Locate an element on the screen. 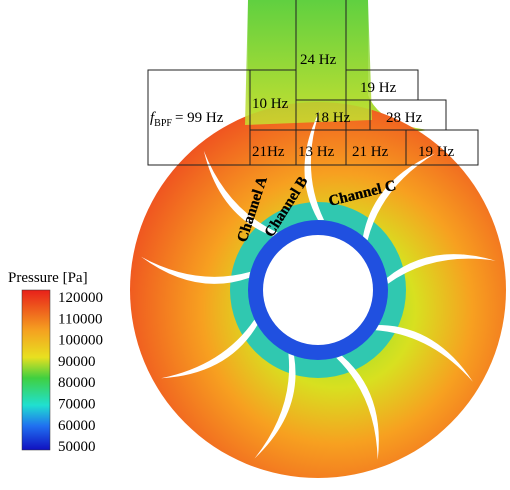 The height and width of the screenshot is (490, 510). frequency-label: 24 Hz is located at coordinates (318, 60).